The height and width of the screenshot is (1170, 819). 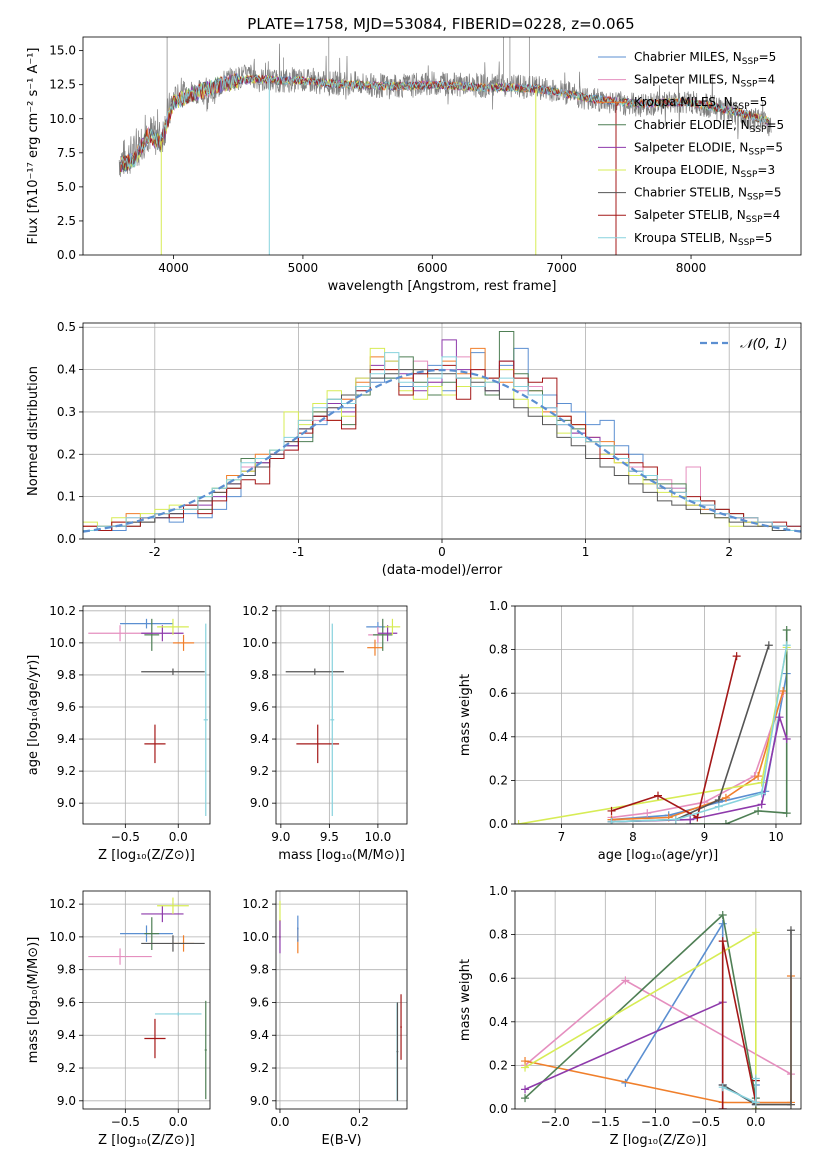 I want to click on legend-label: Kroupa STELIB, NSSP=5, so click(x=703, y=239).